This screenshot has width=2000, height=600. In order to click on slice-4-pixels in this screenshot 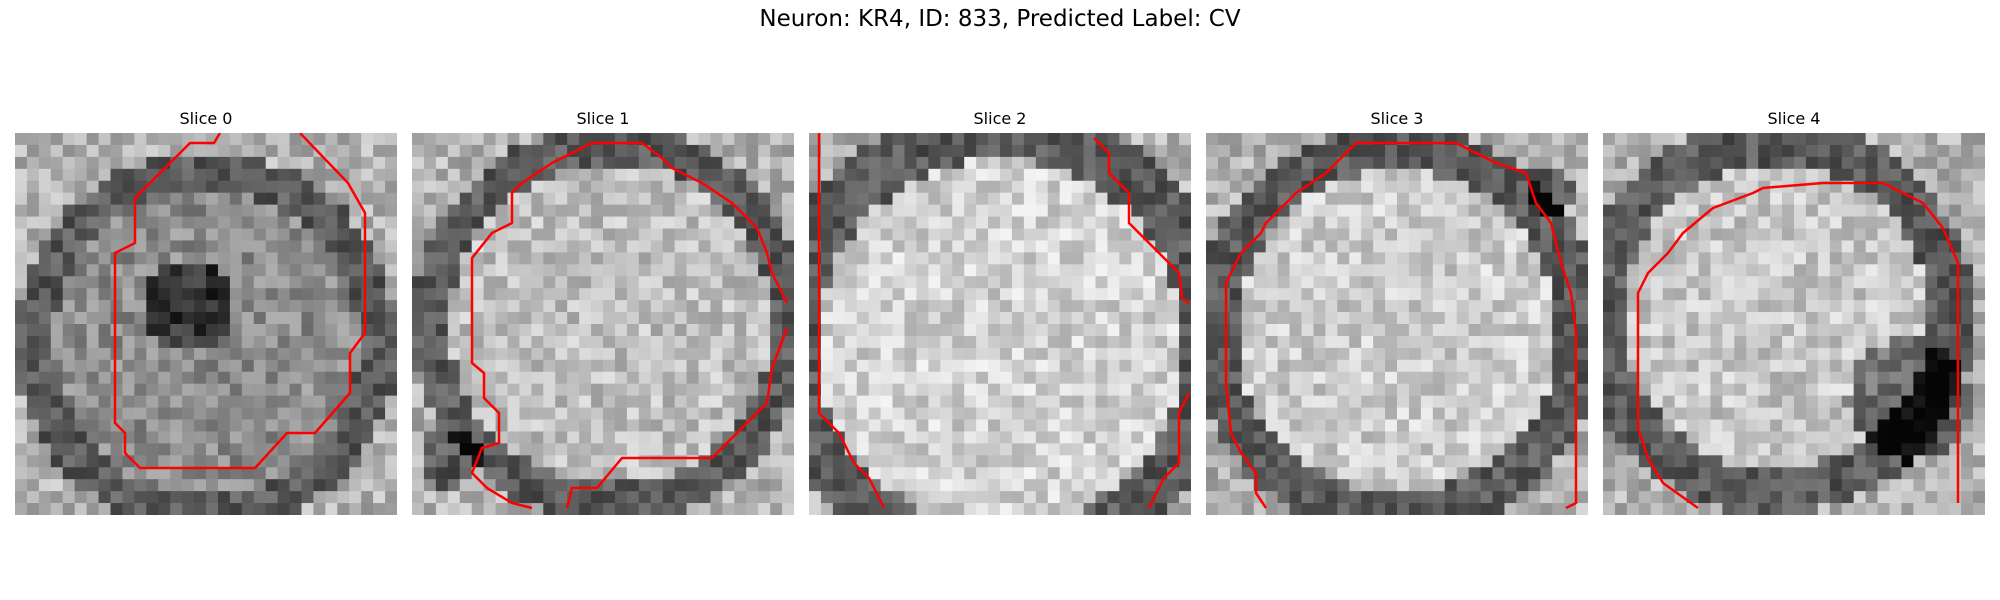, I will do `click(1794, 324)`.